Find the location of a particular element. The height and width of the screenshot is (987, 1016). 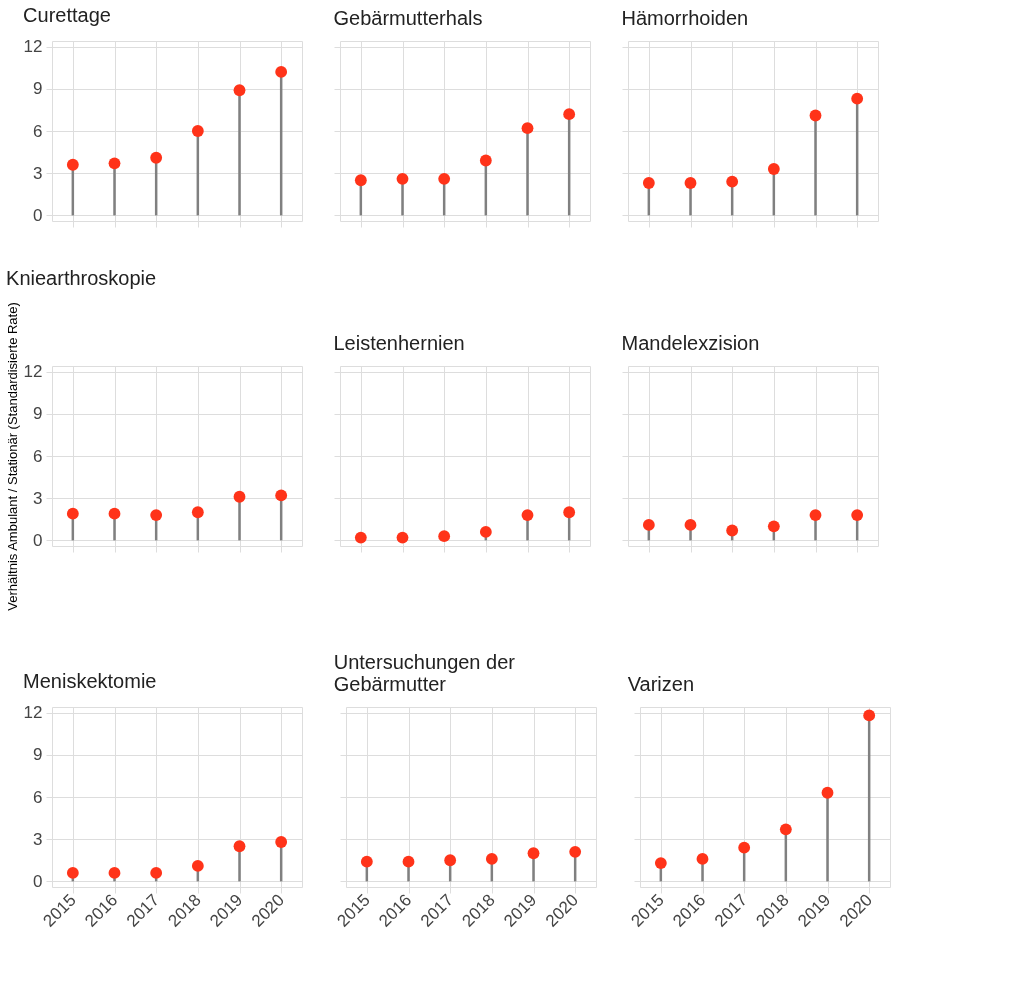

chart-title: Hämorrhoiden is located at coordinates (685, 18).